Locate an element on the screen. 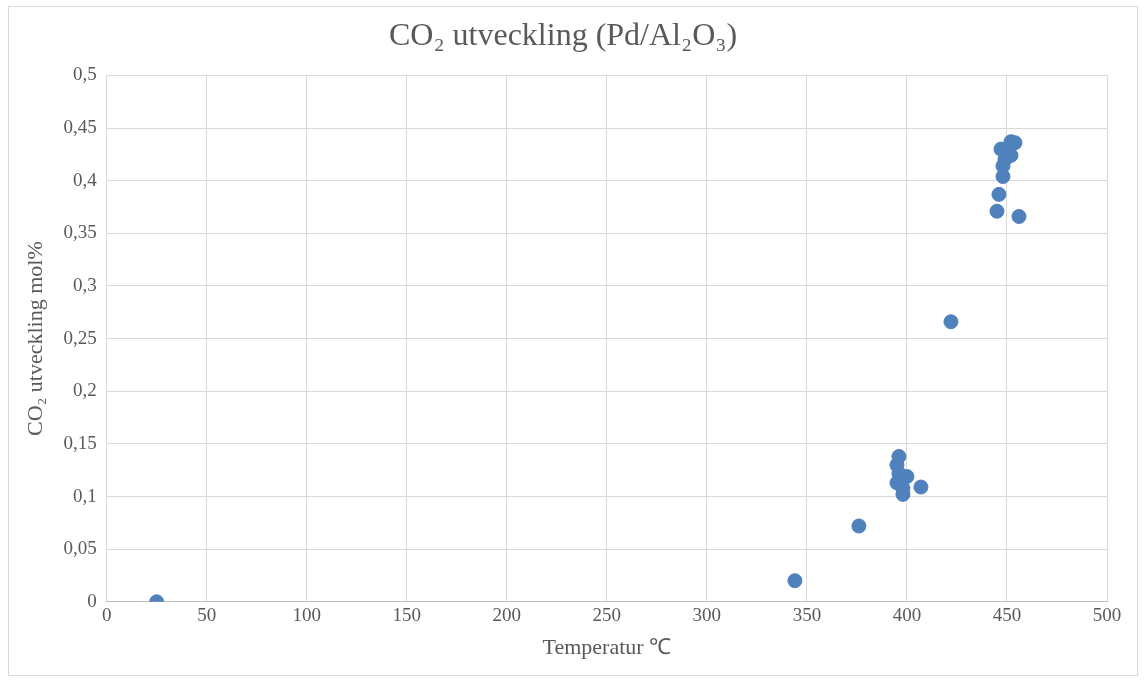 This screenshot has width=1144, height=681. x-tick-label: 300 is located at coordinates (707, 615).